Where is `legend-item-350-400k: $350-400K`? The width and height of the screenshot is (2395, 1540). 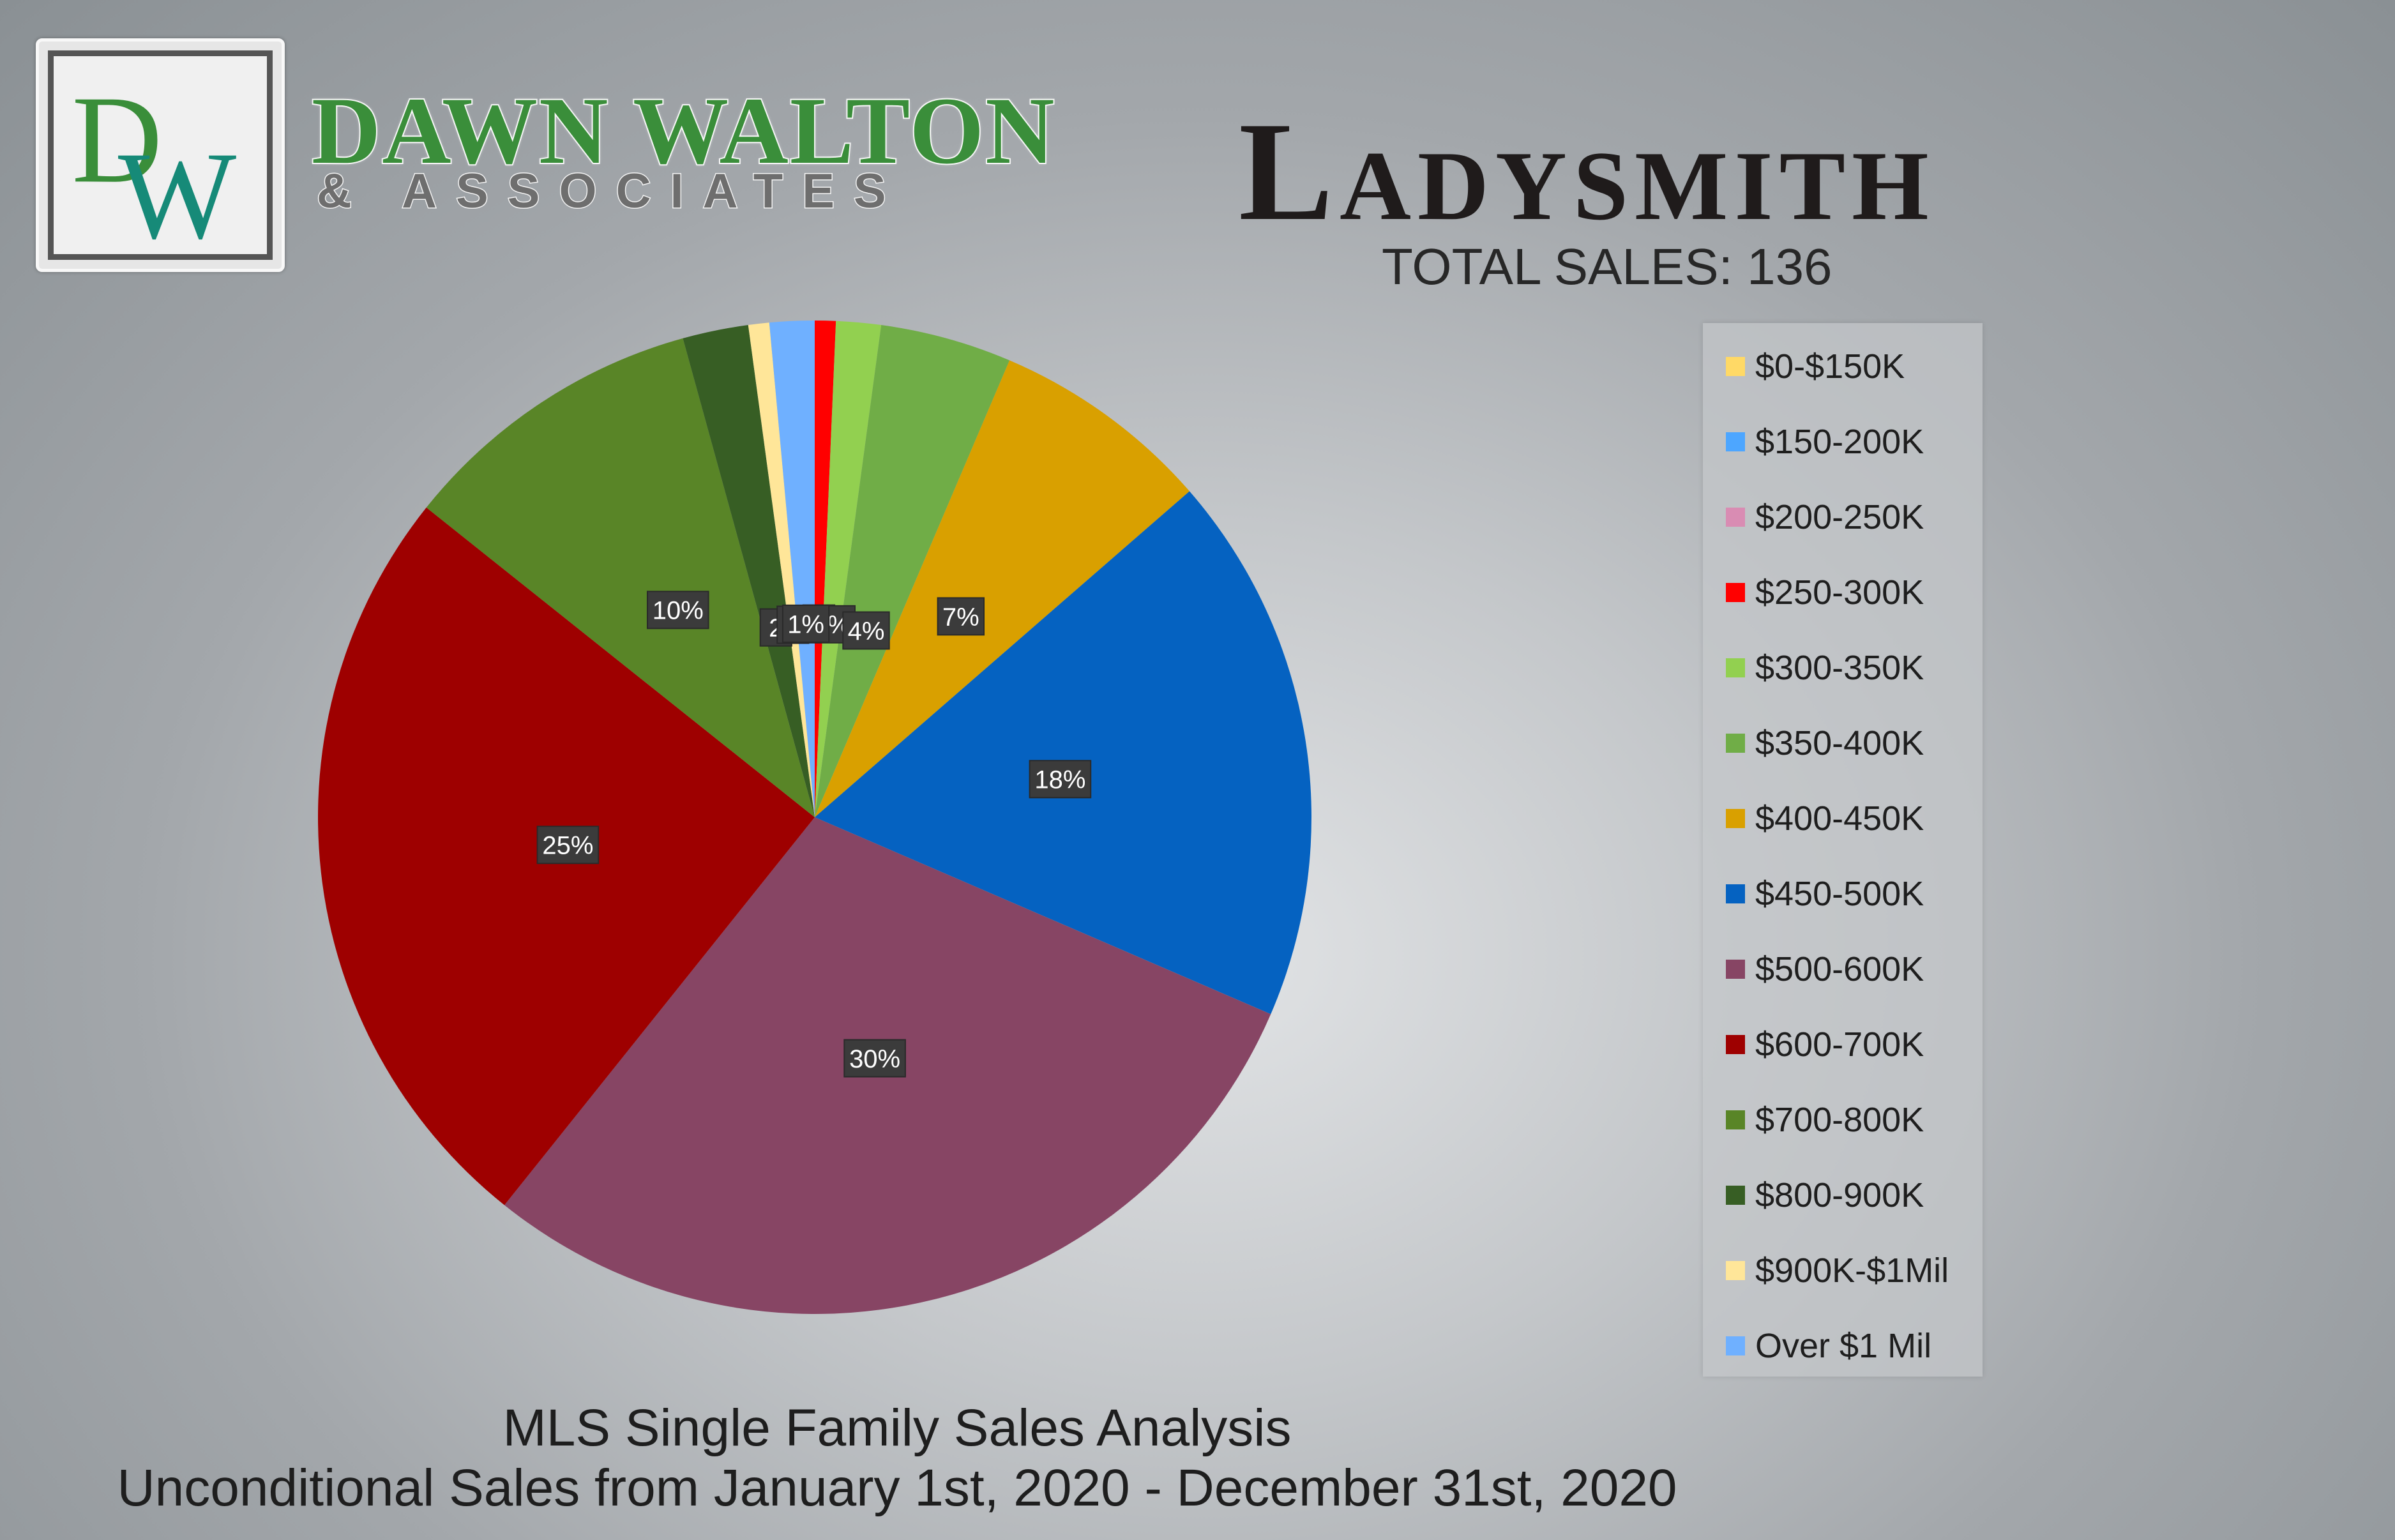 legend-item-350-400k: $350-400K is located at coordinates (1825, 743).